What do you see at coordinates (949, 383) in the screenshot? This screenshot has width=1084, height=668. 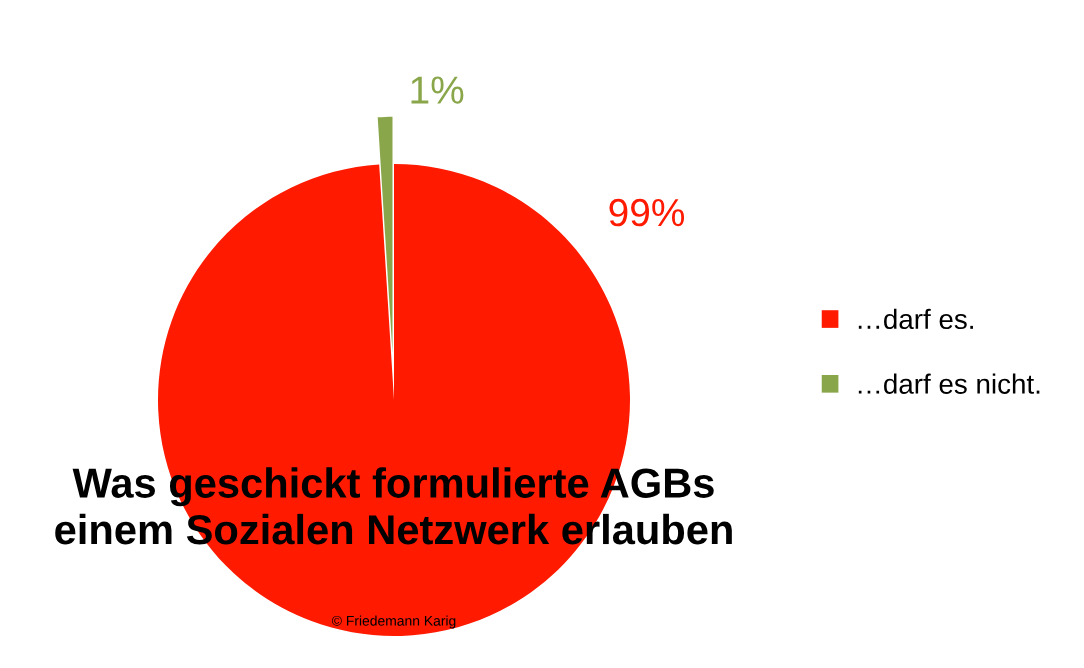 I see `legend-label: …darf es nicht.` at bounding box center [949, 383].